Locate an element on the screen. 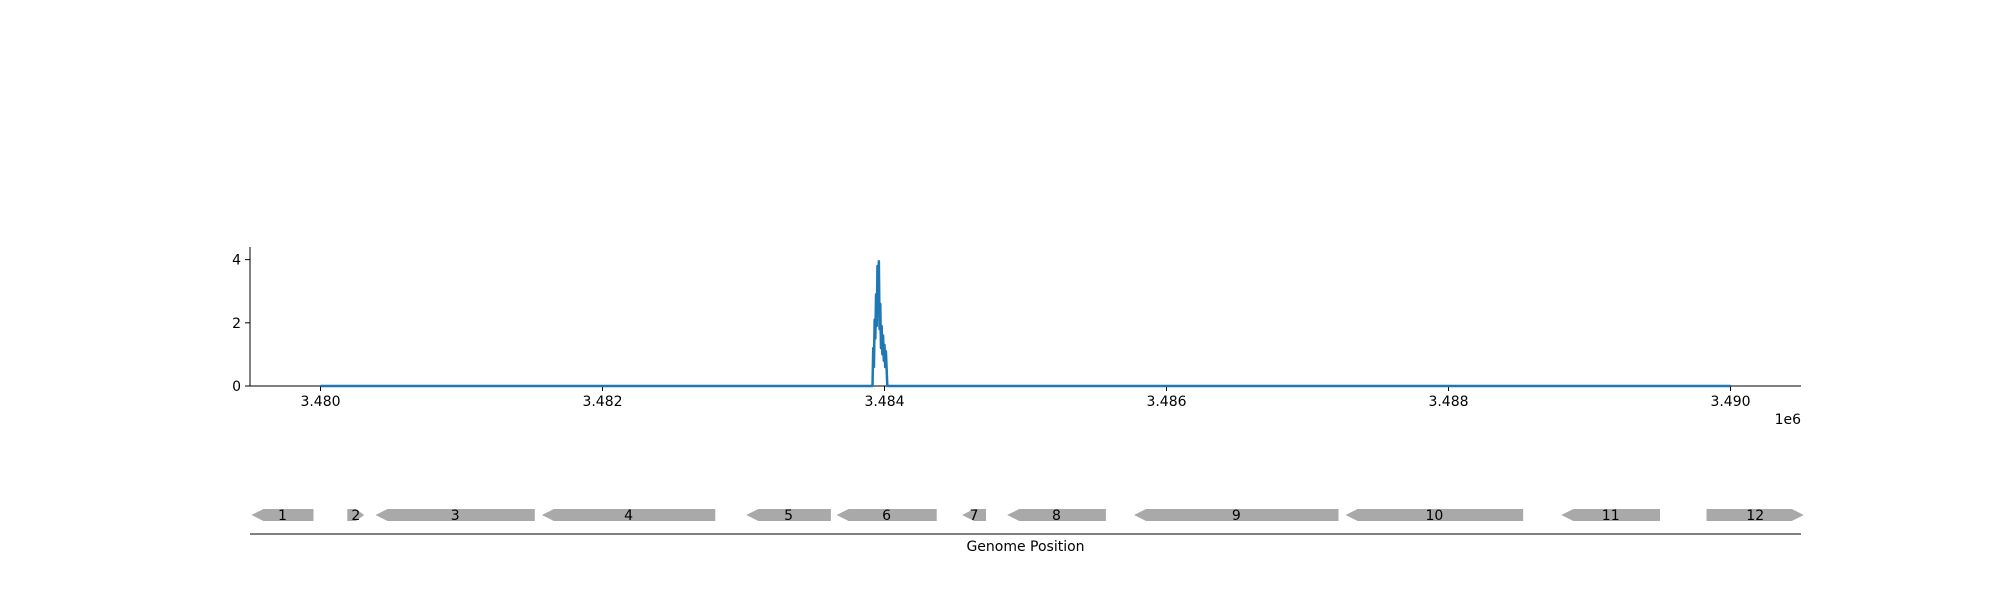  gene-label: 2 is located at coordinates (355, 516).